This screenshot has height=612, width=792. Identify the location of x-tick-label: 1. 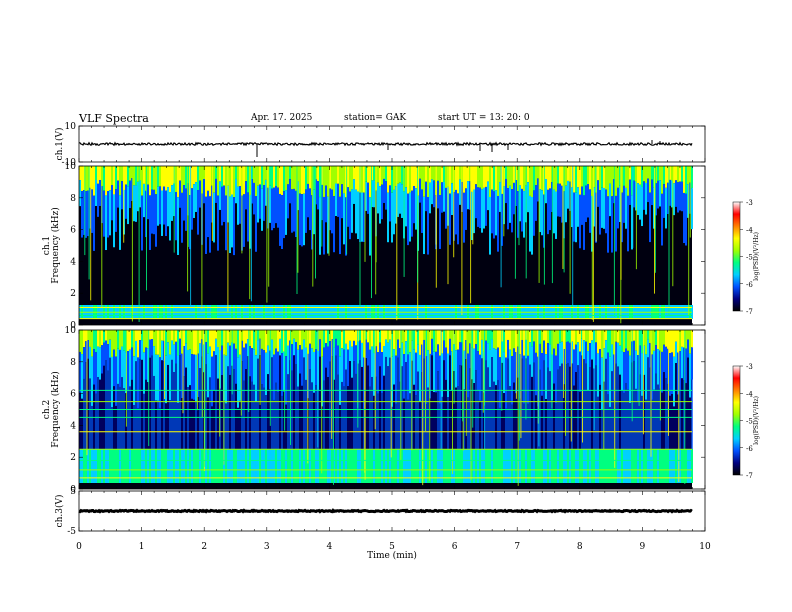
(142, 547).